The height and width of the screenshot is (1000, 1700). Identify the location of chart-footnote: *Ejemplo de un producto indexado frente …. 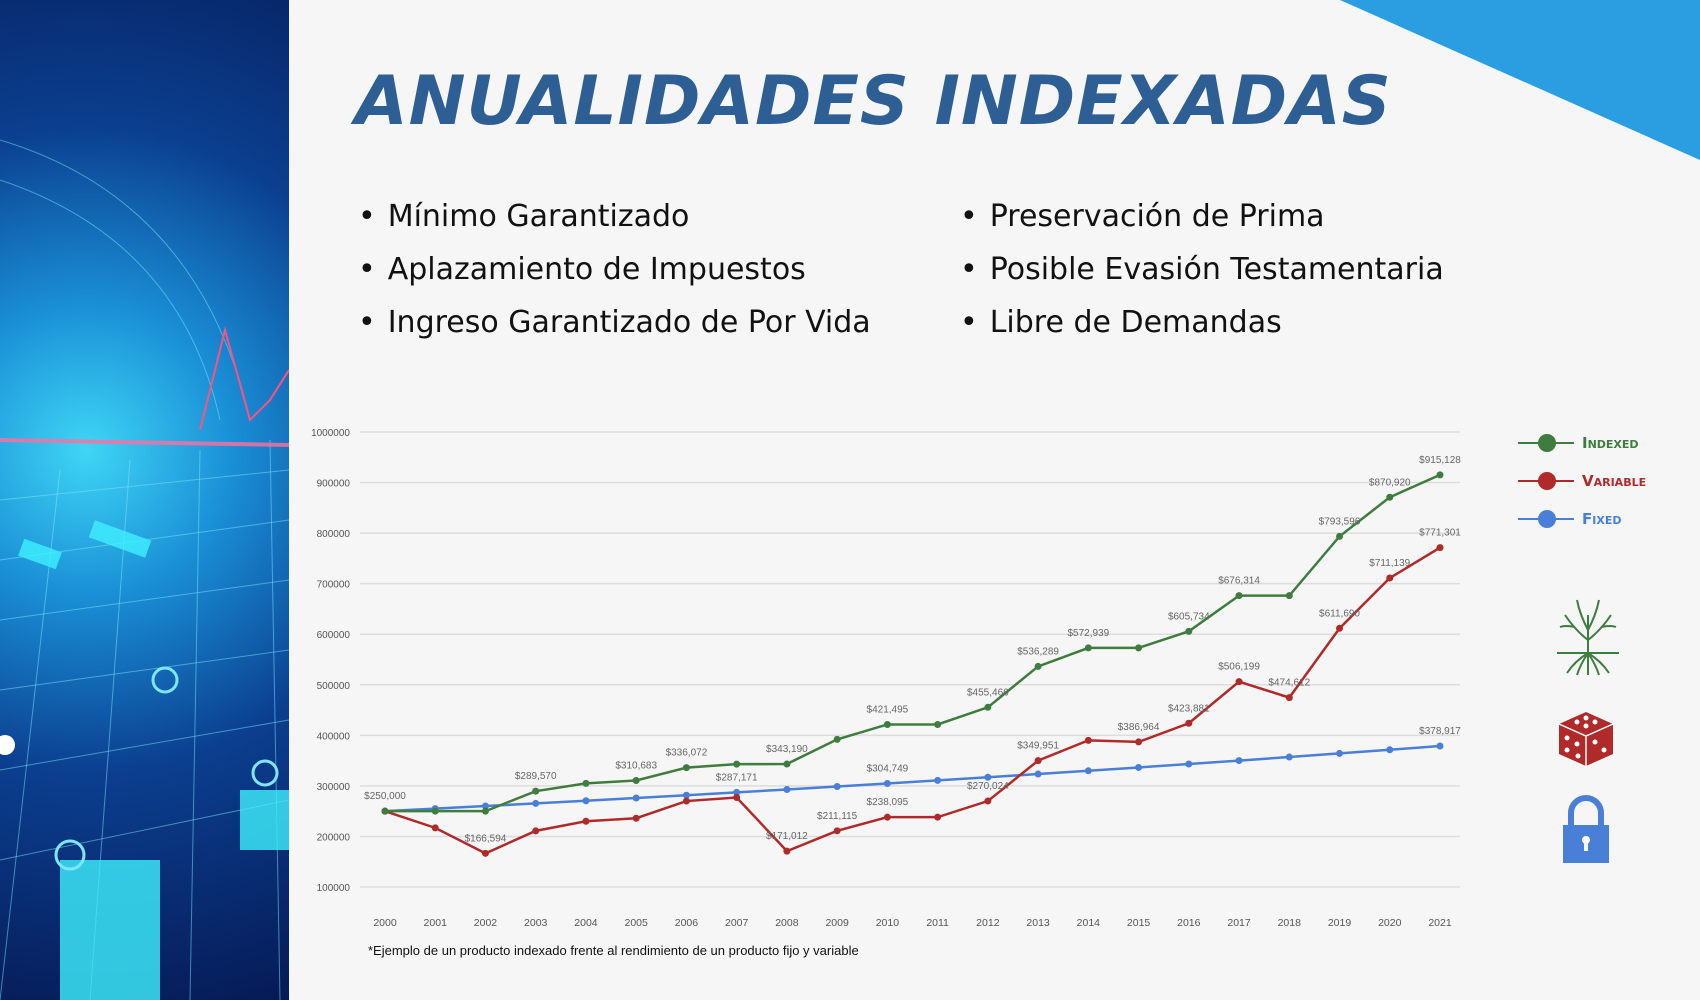
(613, 950).